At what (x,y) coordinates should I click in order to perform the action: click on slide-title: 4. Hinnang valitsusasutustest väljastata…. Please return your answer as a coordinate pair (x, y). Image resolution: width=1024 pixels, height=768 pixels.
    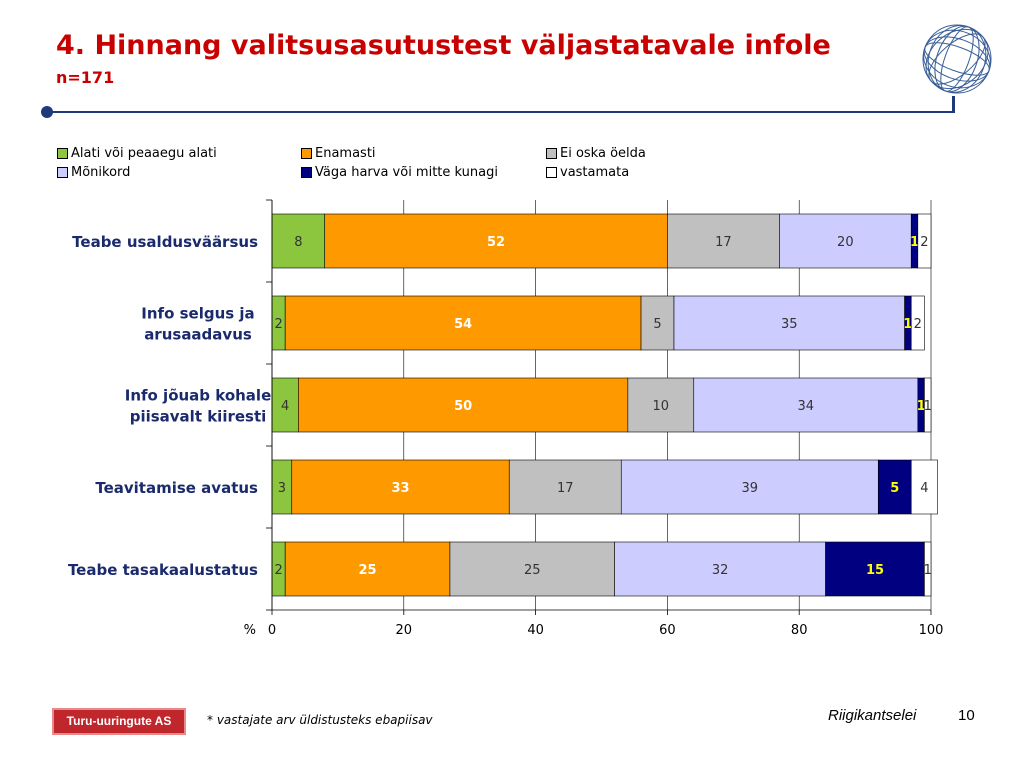
    Looking at the image, I should click on (443, 45).